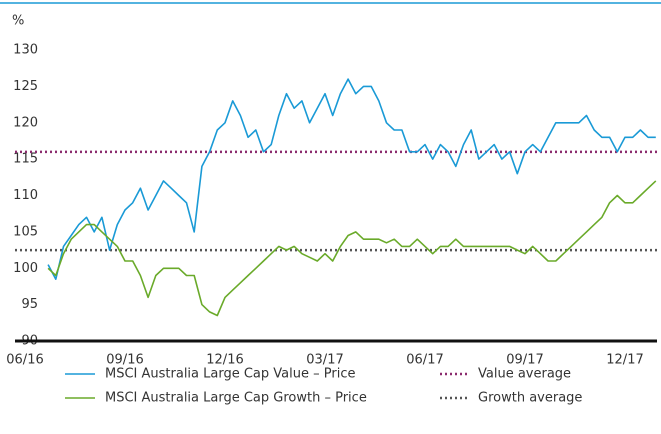 The height and width of the screenshot is (434, 661). Describe the element at coordinates (624, 360) in the screenshot. I see `x-tick-label: 12/17` at that location.